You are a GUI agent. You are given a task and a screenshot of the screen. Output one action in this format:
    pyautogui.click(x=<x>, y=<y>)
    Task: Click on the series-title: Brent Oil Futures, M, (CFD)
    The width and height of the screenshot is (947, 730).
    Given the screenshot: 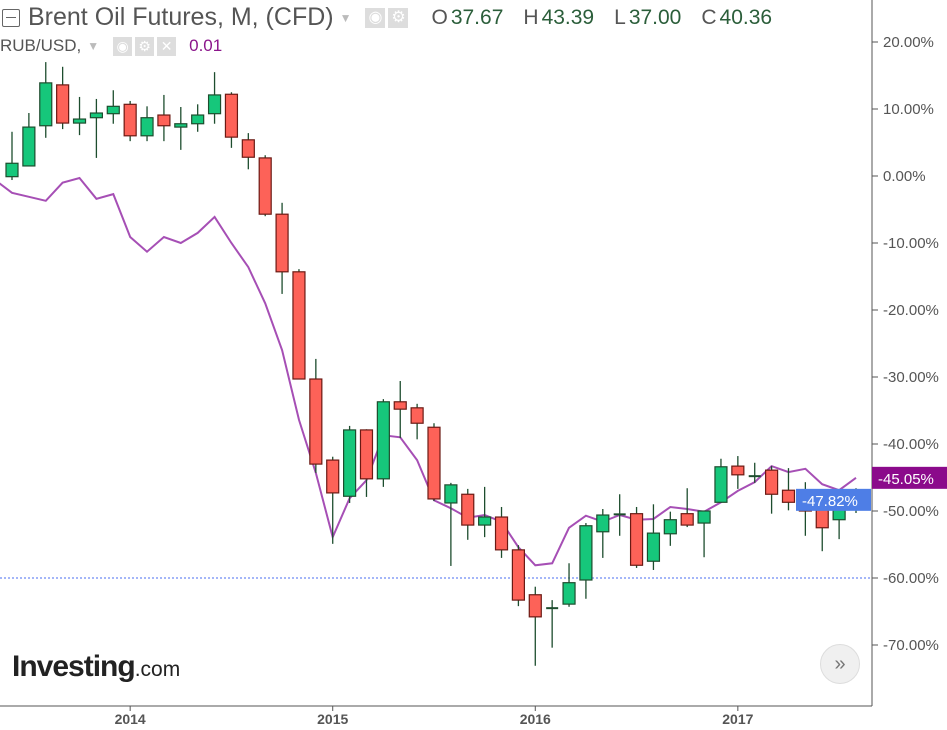 What is the action you would take?
    pyautogui.click(x=181, y=17)
    